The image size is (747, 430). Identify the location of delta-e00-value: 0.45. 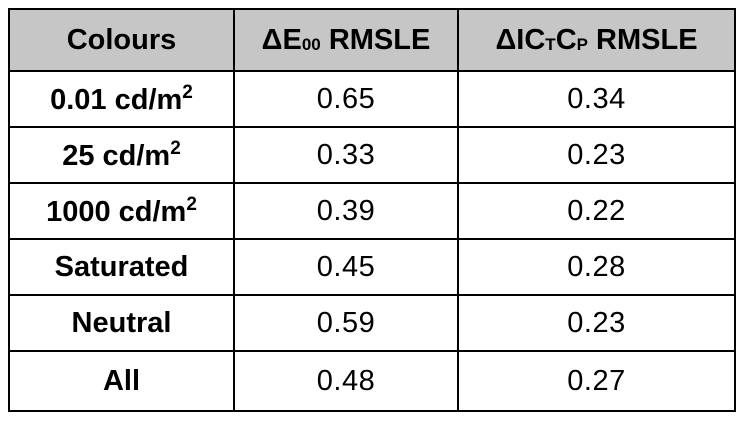
(346, 267).